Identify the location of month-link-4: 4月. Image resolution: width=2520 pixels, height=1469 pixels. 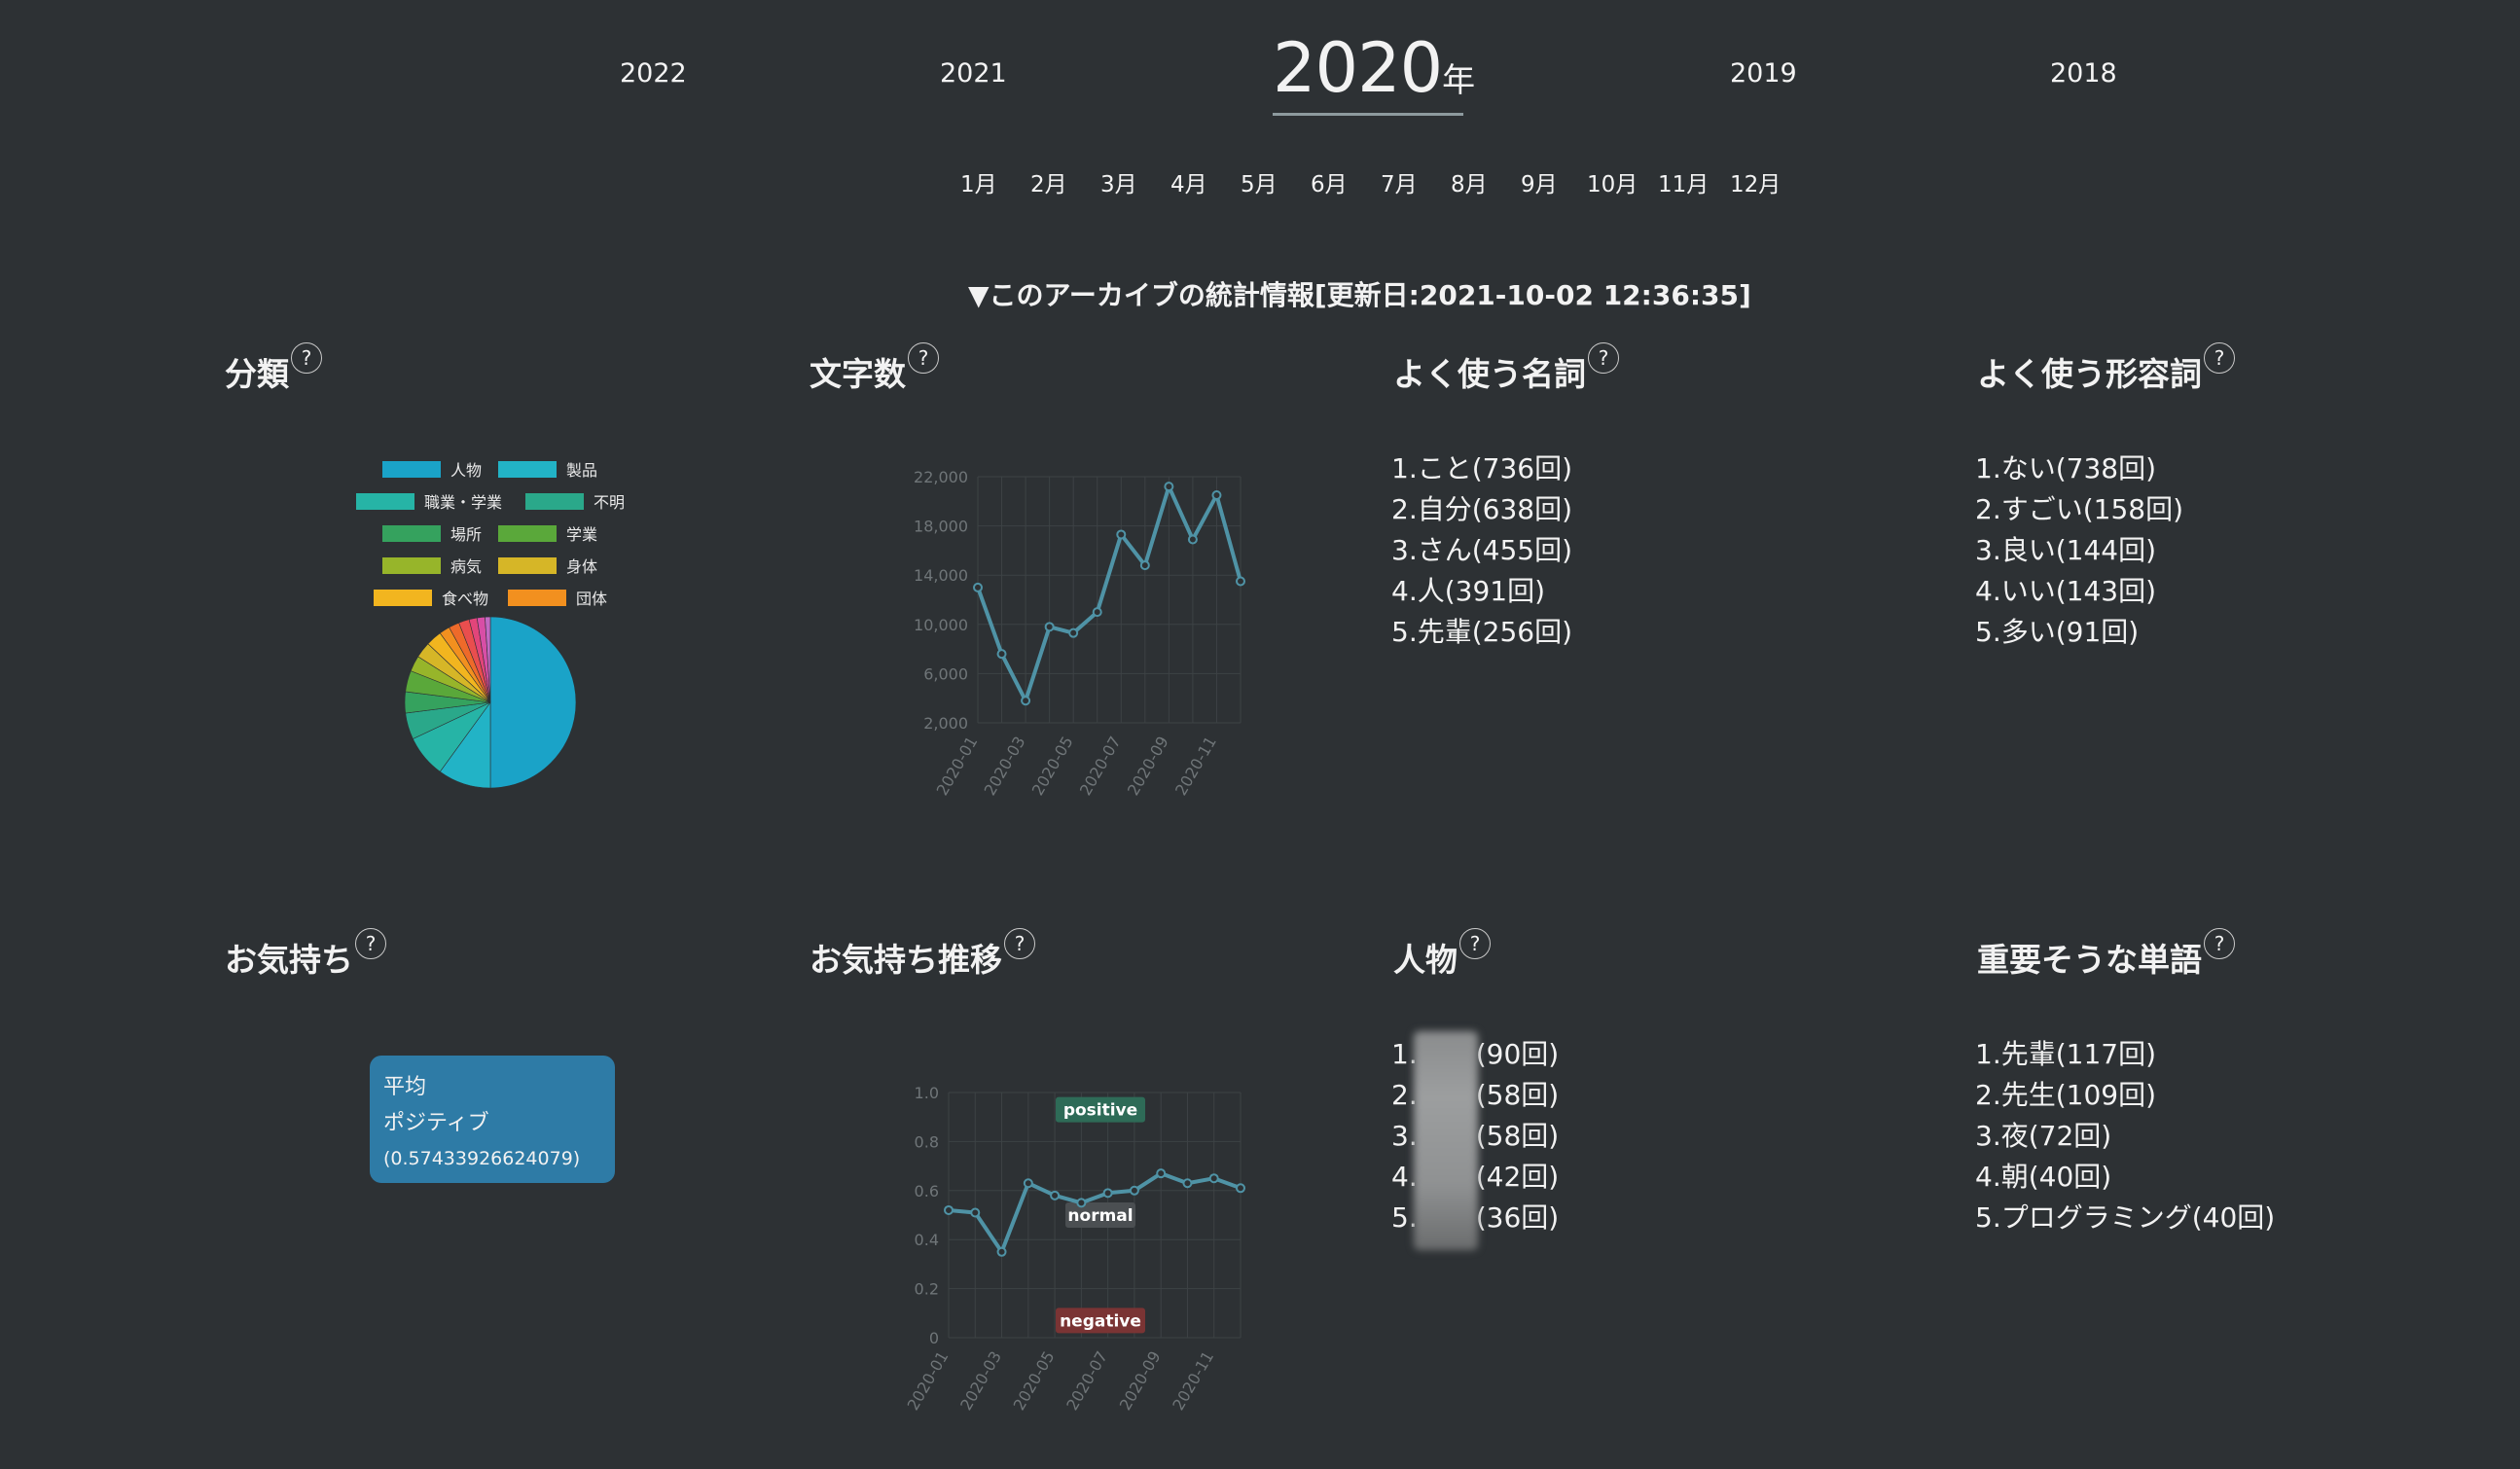
(1188, 184).